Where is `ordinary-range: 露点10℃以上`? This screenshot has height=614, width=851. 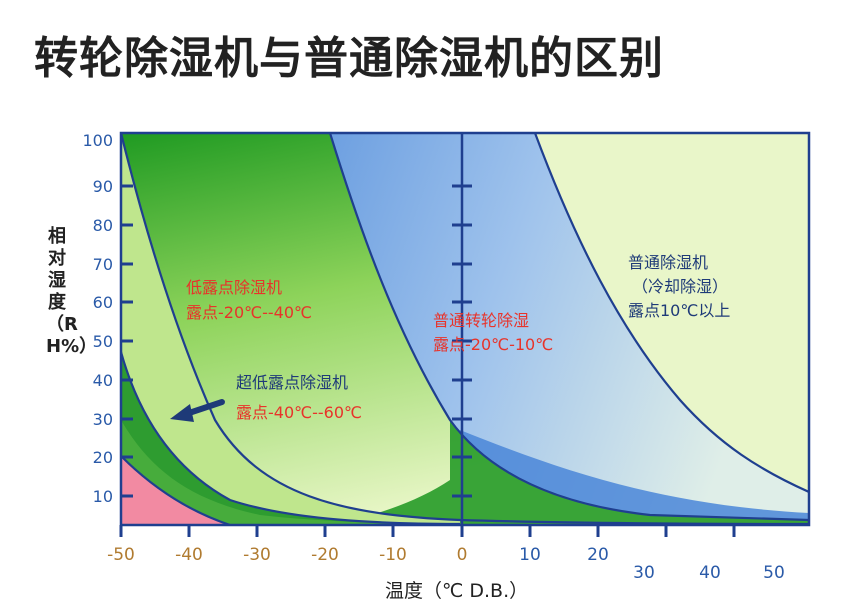
ordinary-range: 露点10℃以上 is located at coordinates (679, 310).